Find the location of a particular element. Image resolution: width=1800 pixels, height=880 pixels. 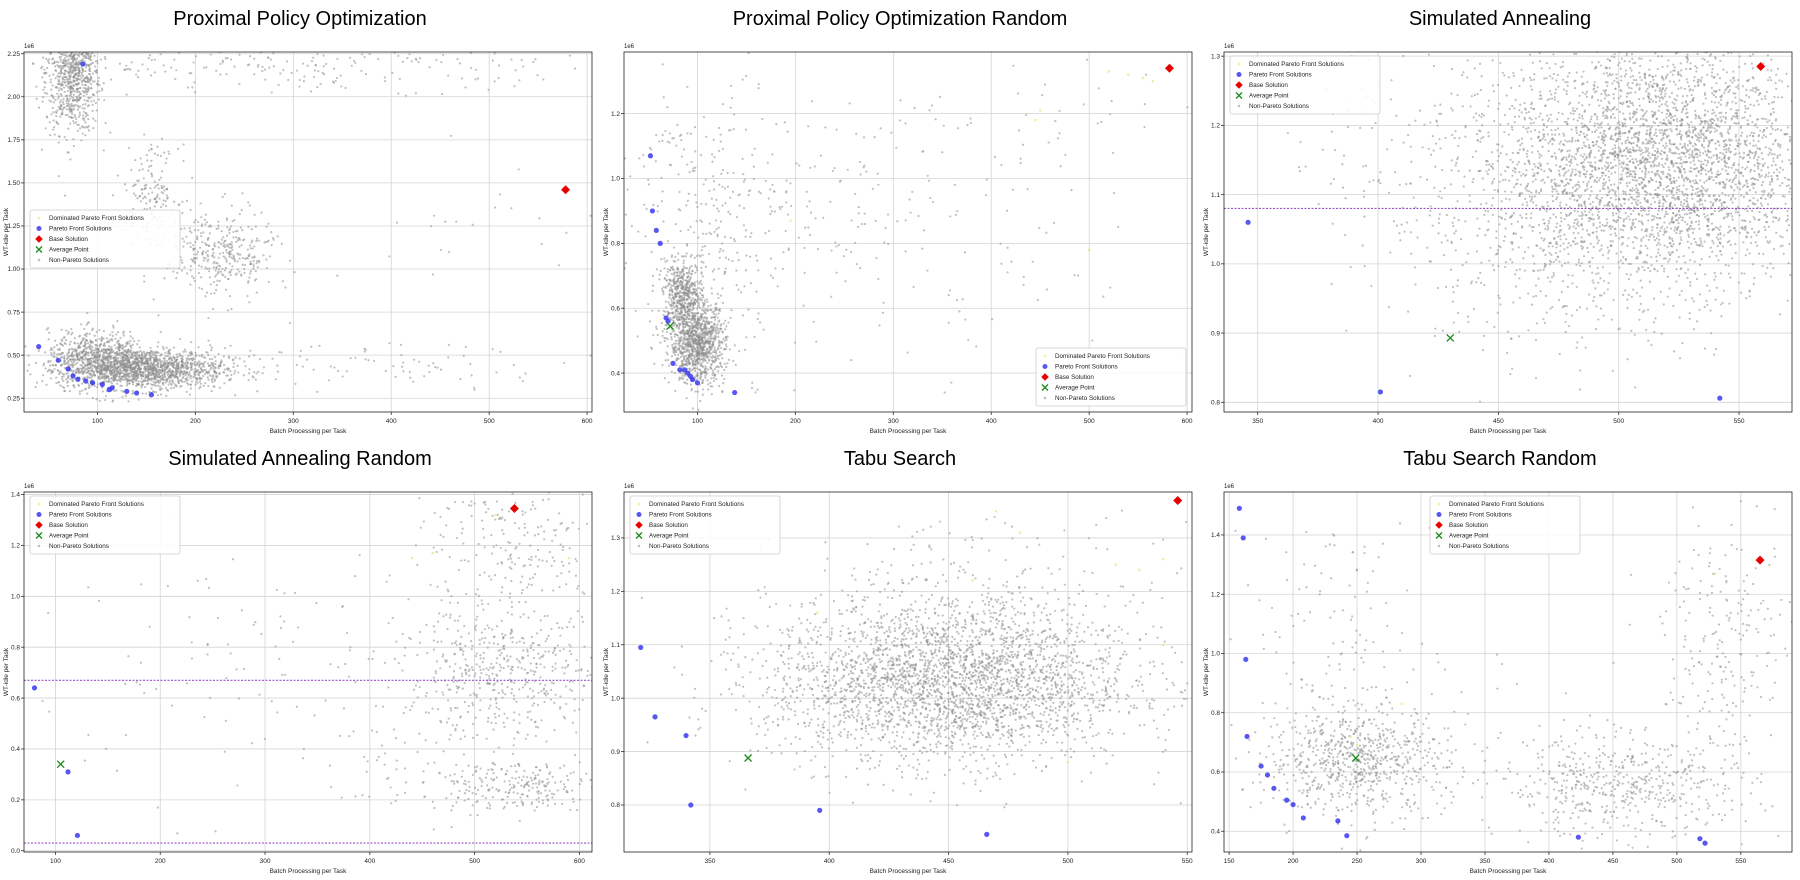

y-tick-label: 1.25 is located at coordinates (13, 226).